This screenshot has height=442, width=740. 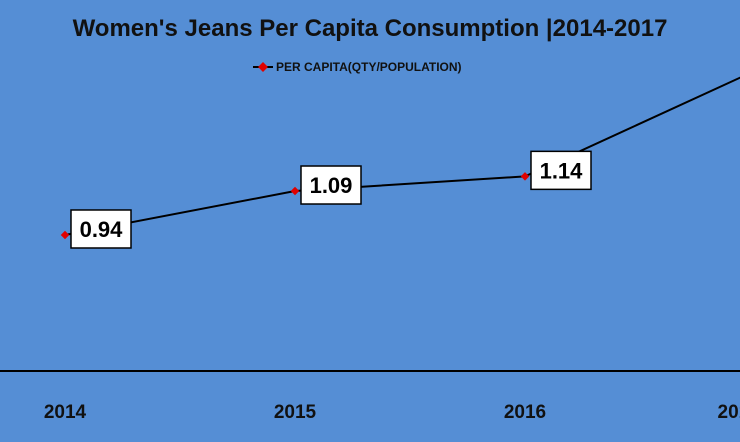 I want to click on data-label-2014: 0.94, so click(x=101, y=229).